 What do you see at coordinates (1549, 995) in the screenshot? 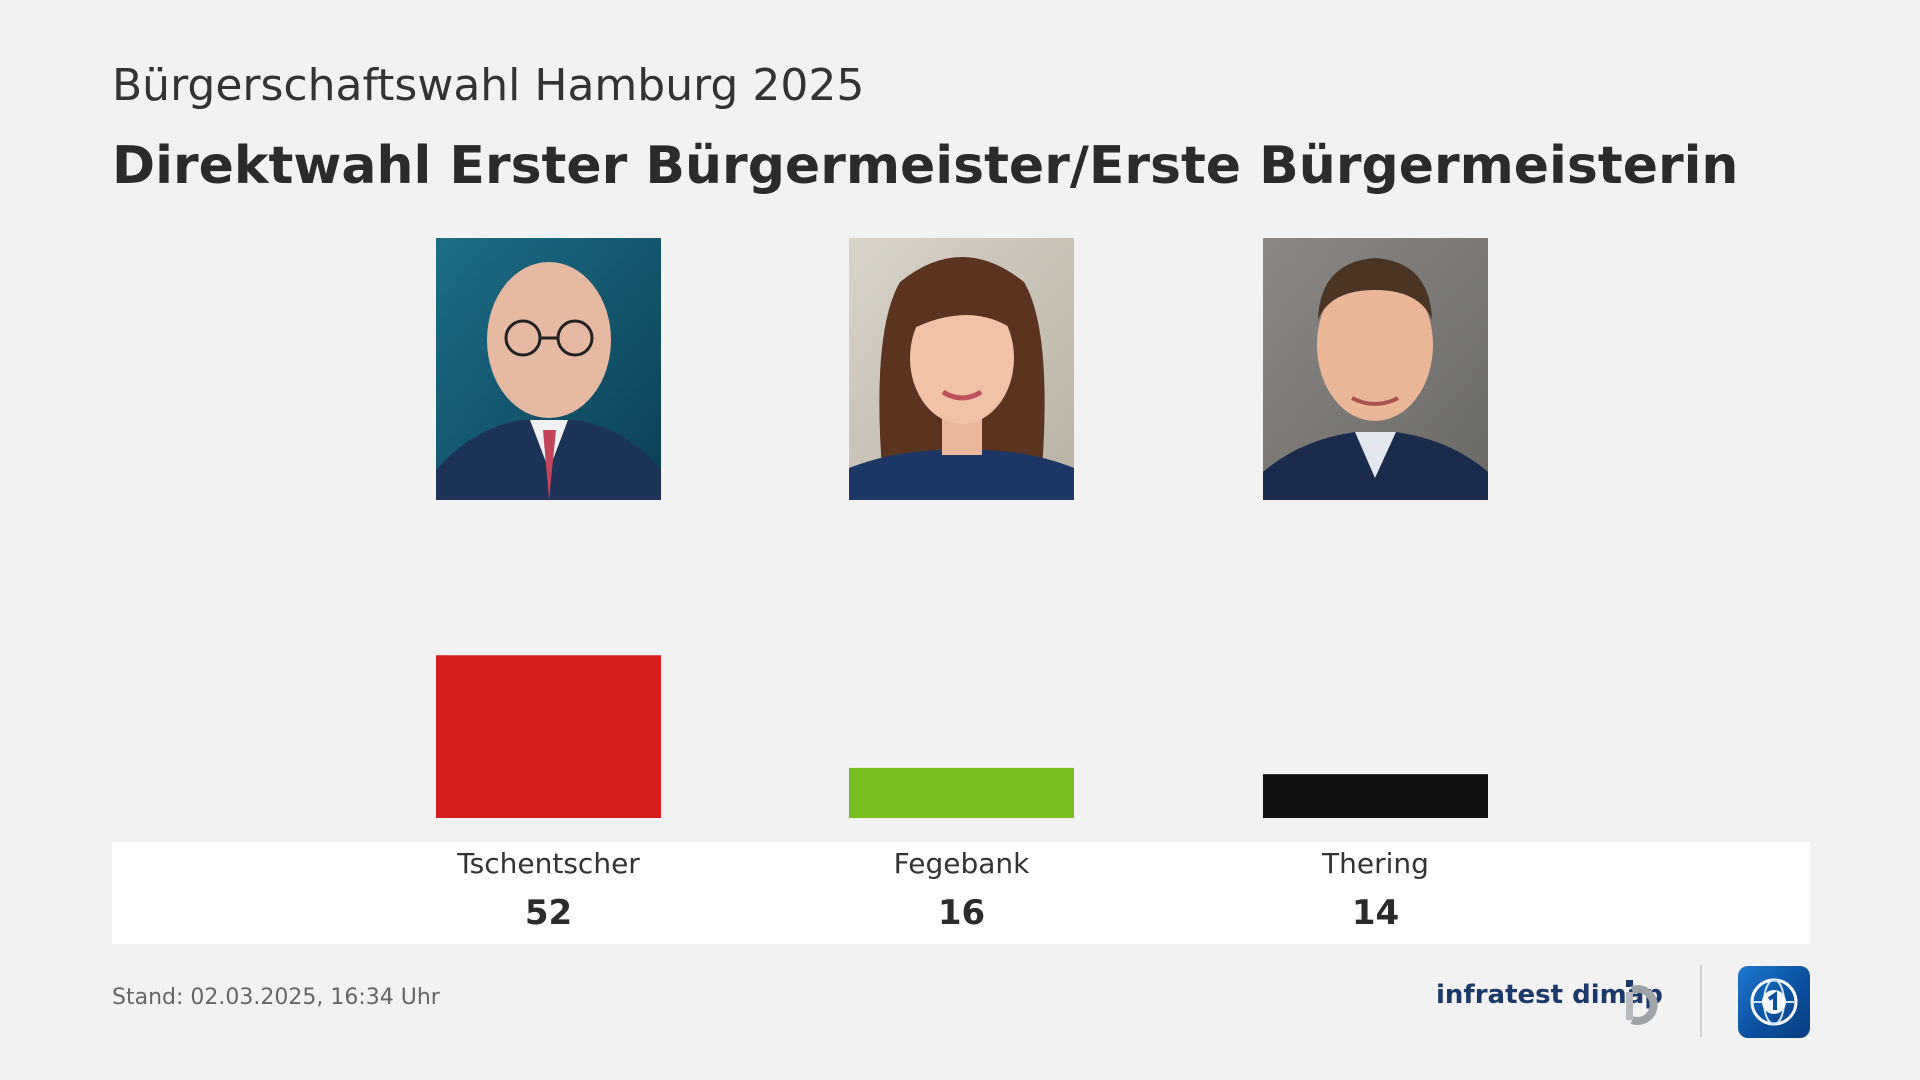
I see `infratest-dimap-brand: infratest dimap` at bounding box center [1549, 995].